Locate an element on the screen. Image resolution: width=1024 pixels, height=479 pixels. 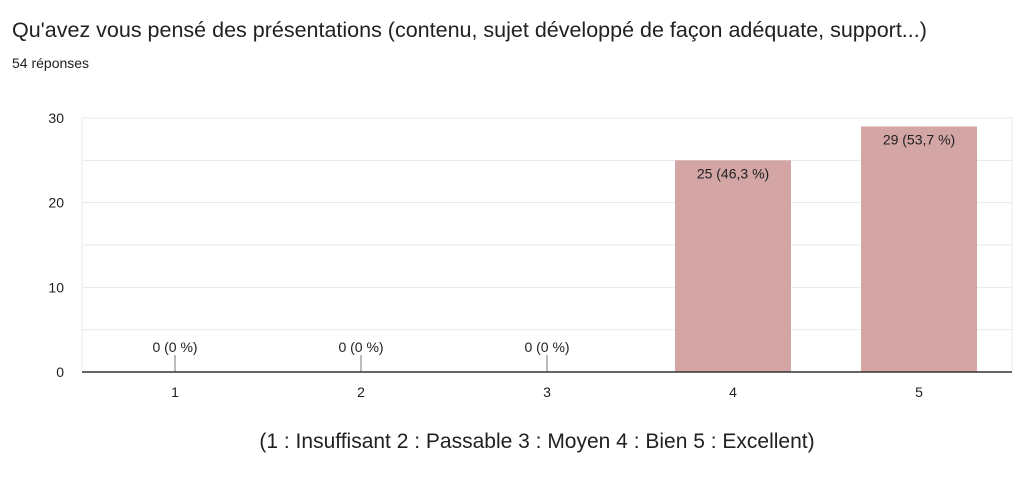
x-tick-label: 3 is located at coordinates (547, 392).